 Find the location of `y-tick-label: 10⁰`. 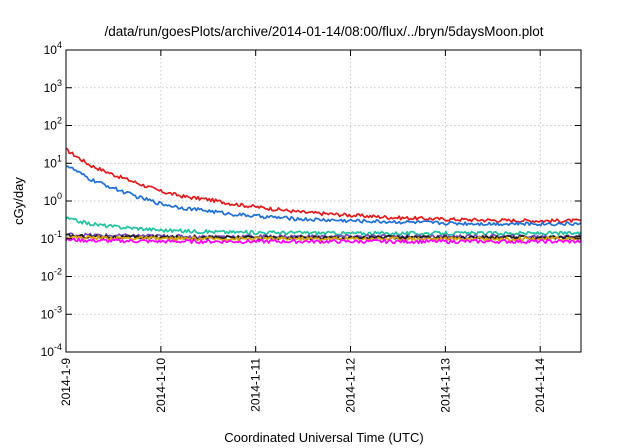

y-tick-label: 10⁰ is located at coordinates (53, 199).